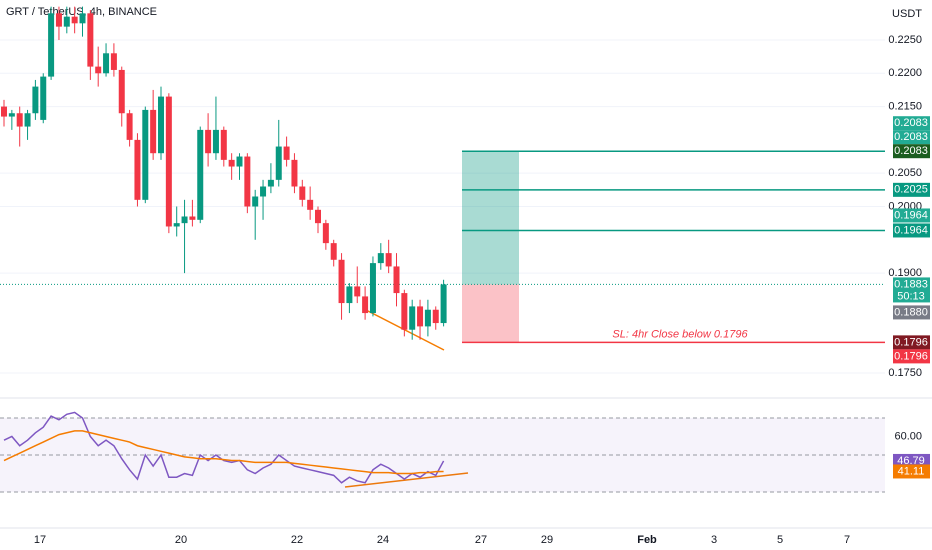 This screenshot has height=550, width=932. I want to click on annotation: SL: 4hr Close below 0.1796, so click(680, 334).